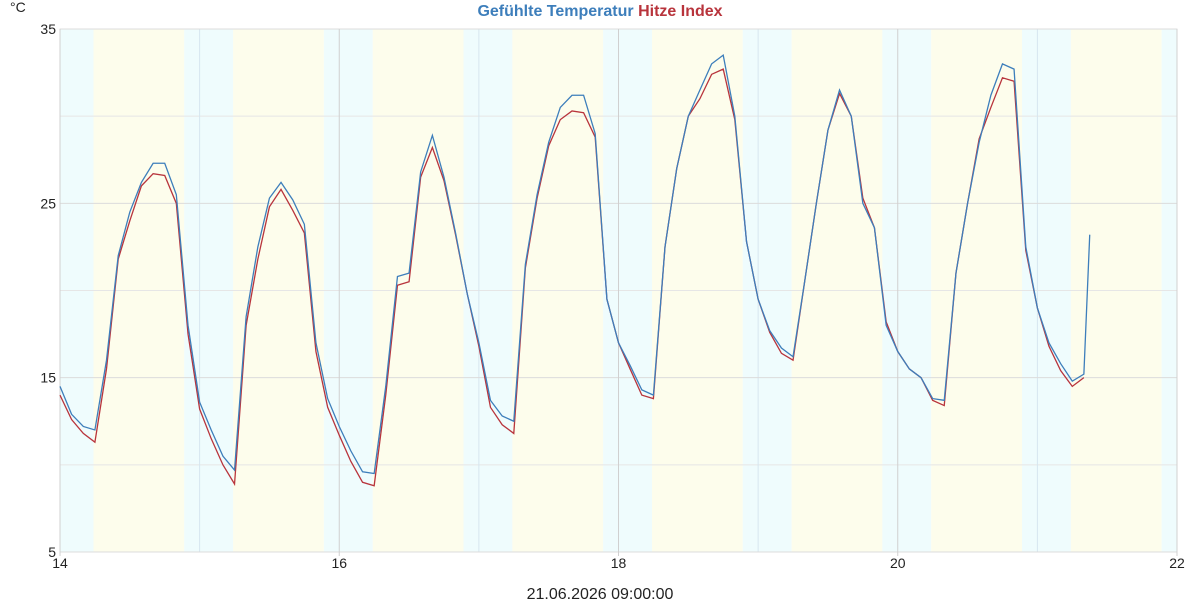 This screenshot has height=600, width=1200. Describe the element at coordinates (619, 563) in the screenshot. I see `x-tick-label: 18` at that location.